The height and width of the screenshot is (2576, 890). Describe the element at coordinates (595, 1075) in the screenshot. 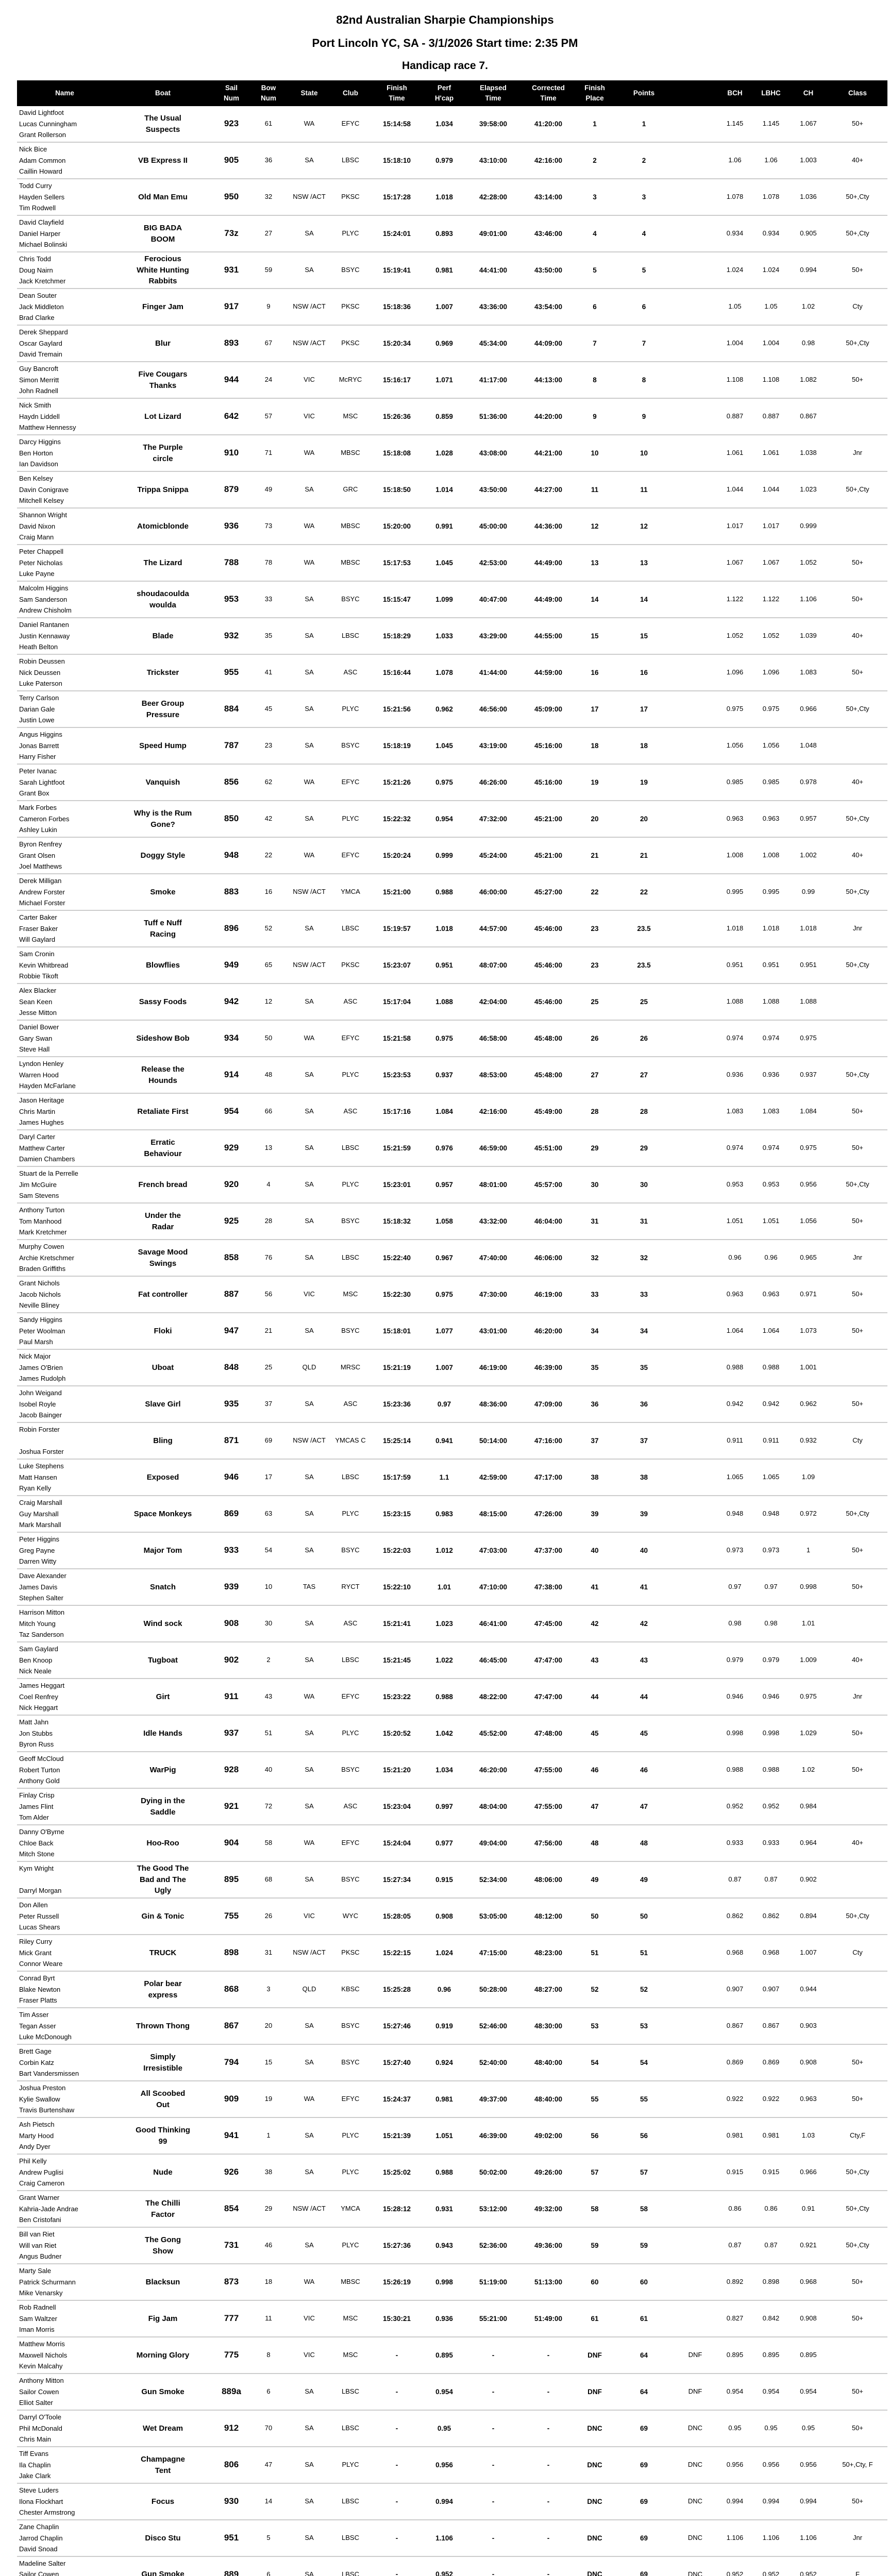

I see `finish-place: 27` at that location.